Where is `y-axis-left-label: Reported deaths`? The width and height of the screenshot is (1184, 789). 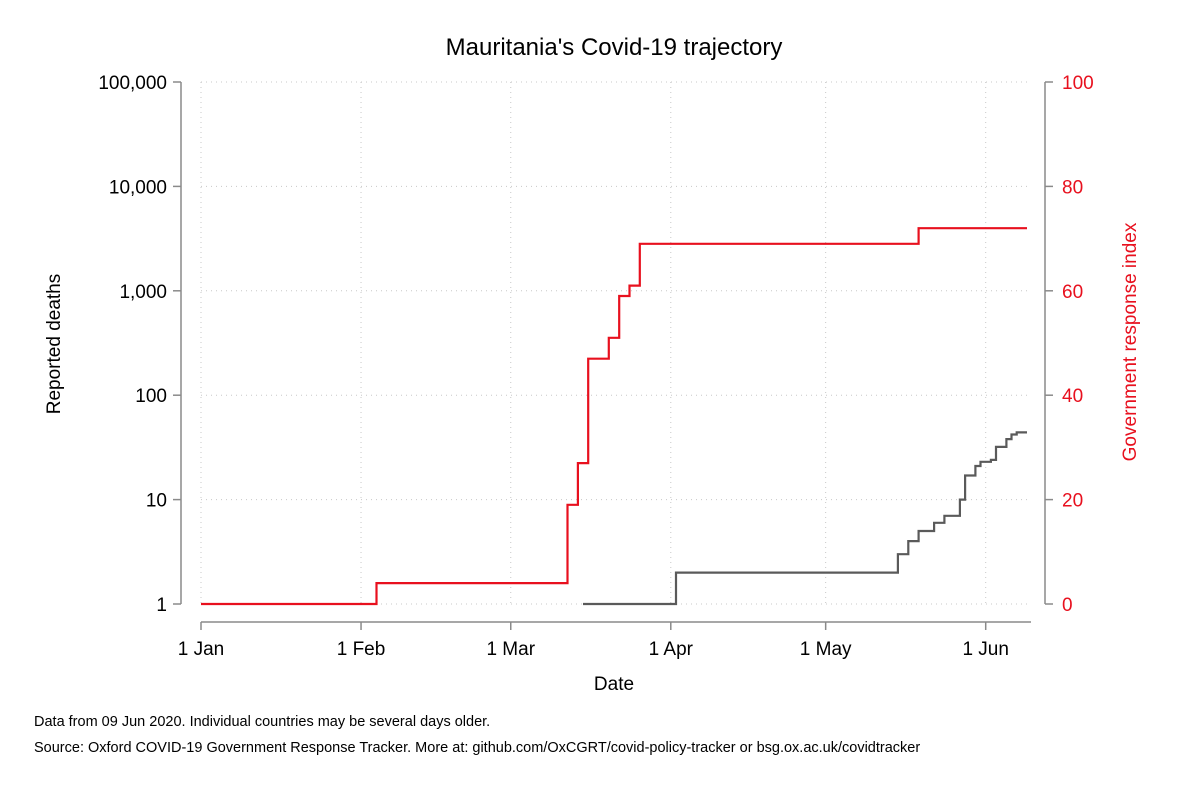
y-axis-left-label: Reported deaths is located at coordinates (54, 344).